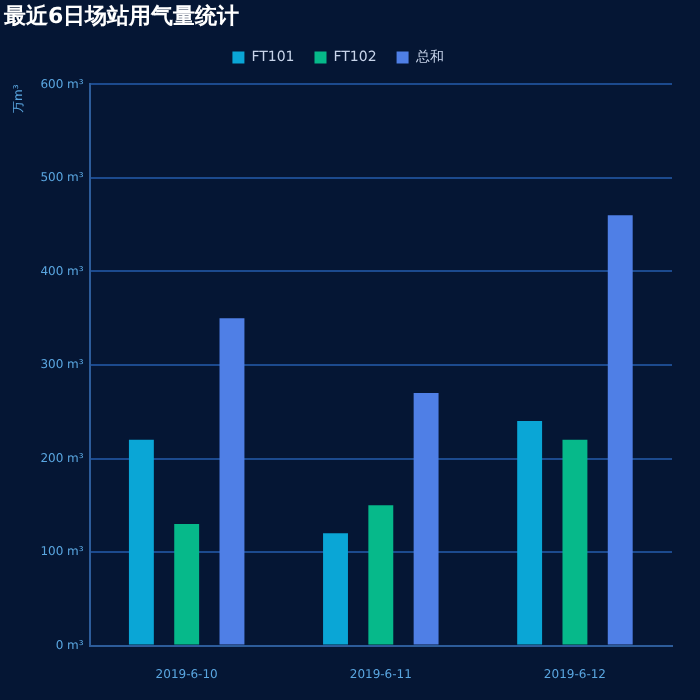 This screenshot has height=700, width=700. I want to click on chart-title: 最近6日场站用气量统计, so click(121, 15).